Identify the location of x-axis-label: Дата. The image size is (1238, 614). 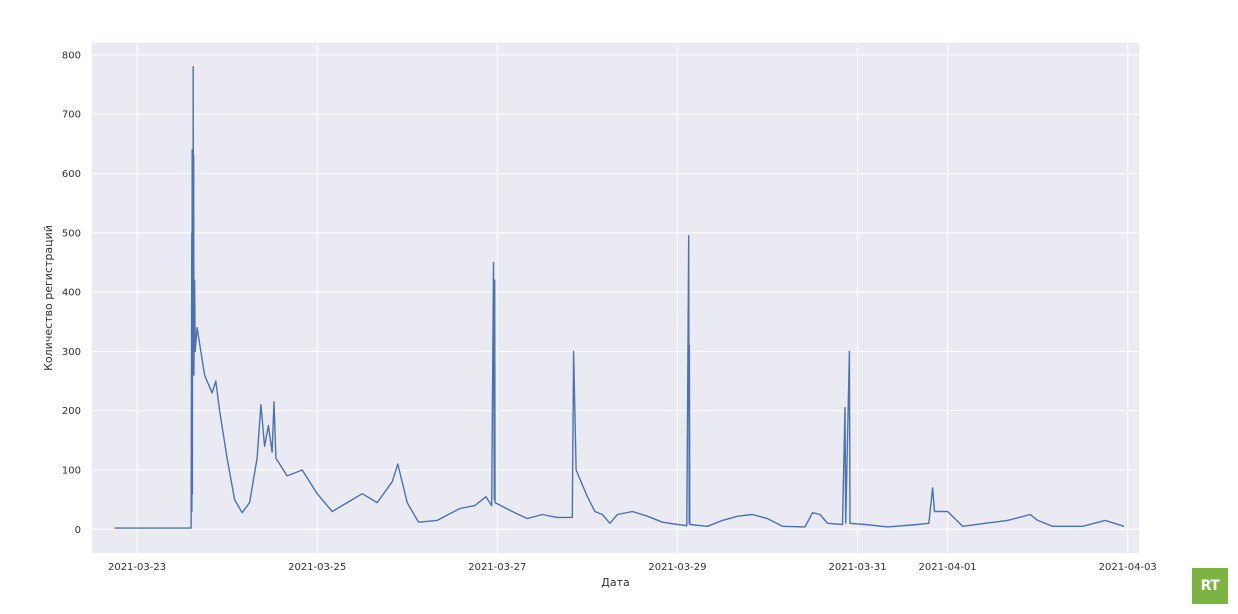
(615, 582).